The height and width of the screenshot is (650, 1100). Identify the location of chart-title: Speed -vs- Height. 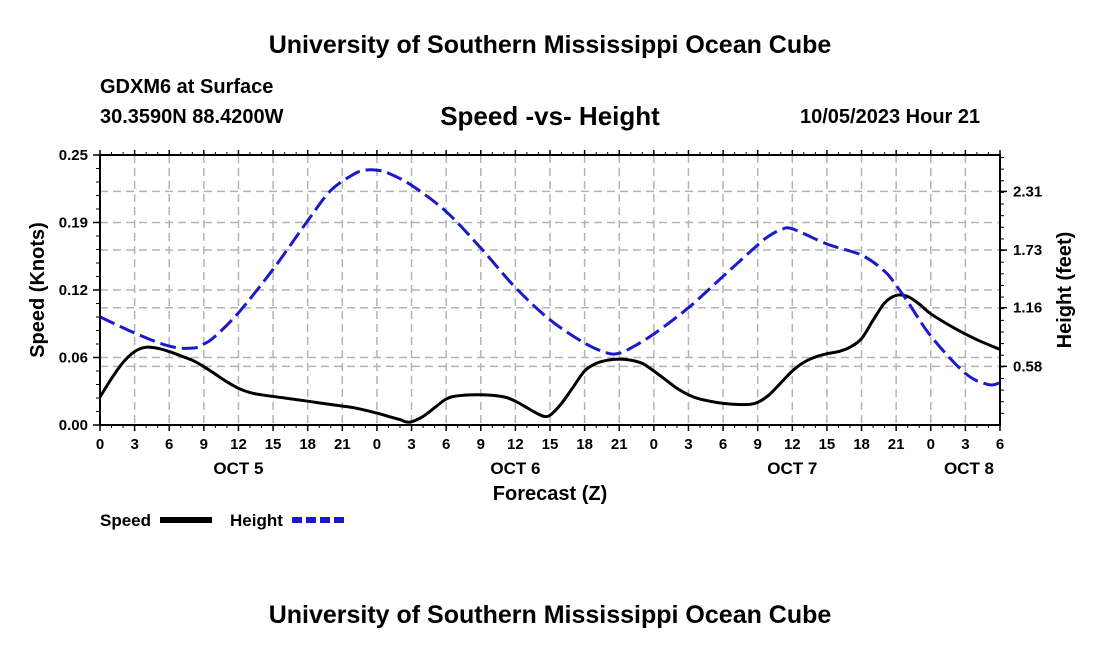
(550, 116).